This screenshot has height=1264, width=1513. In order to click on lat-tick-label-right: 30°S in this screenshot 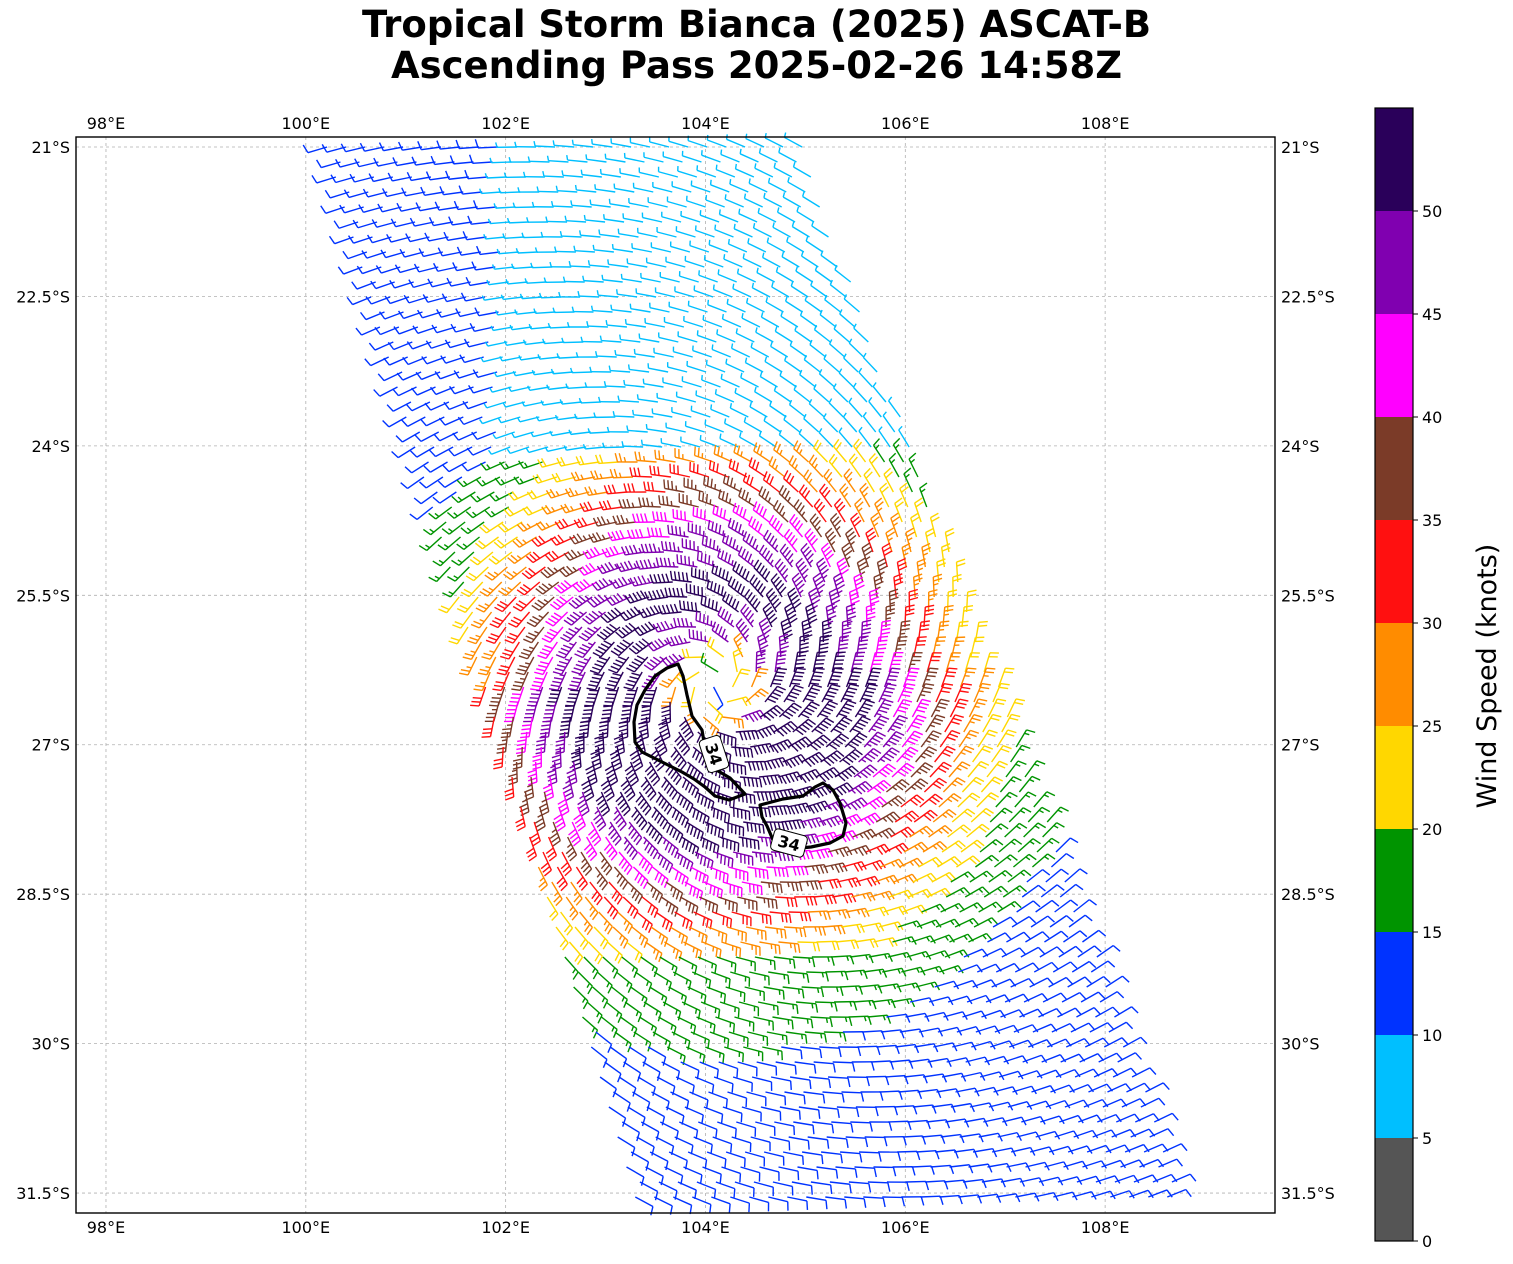, I will do `click(1300, 1044)`.